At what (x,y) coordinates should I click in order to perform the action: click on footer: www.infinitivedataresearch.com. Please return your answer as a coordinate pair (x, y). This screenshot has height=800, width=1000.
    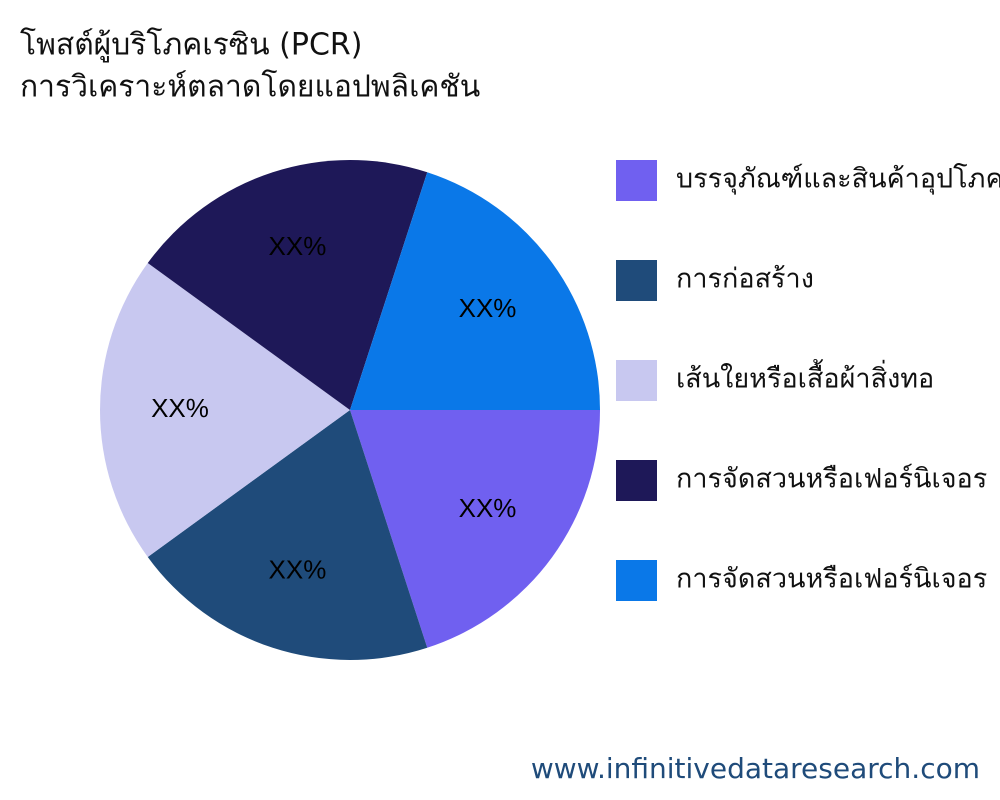
    Looking at the image, I should click on (755, 768).